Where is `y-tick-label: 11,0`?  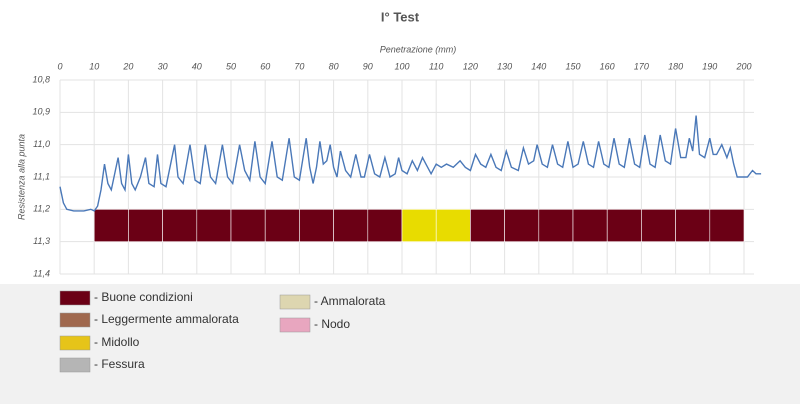
y-tick-label: 11,0 is located at coordinates (41, 144).